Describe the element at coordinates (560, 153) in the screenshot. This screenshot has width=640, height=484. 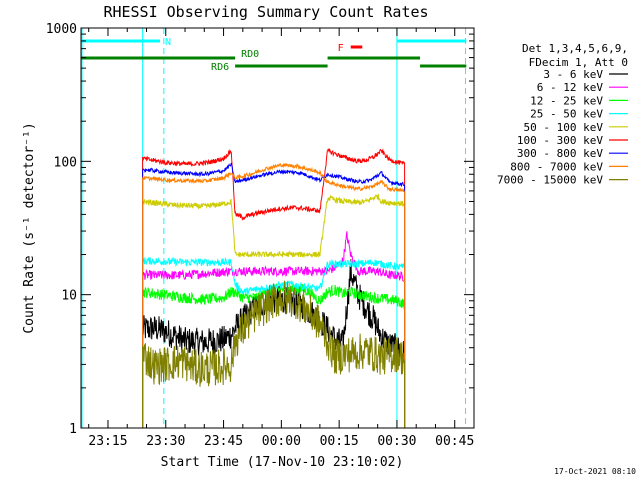
I see `legend-entry-label: 300 - 800 keV` at that location.